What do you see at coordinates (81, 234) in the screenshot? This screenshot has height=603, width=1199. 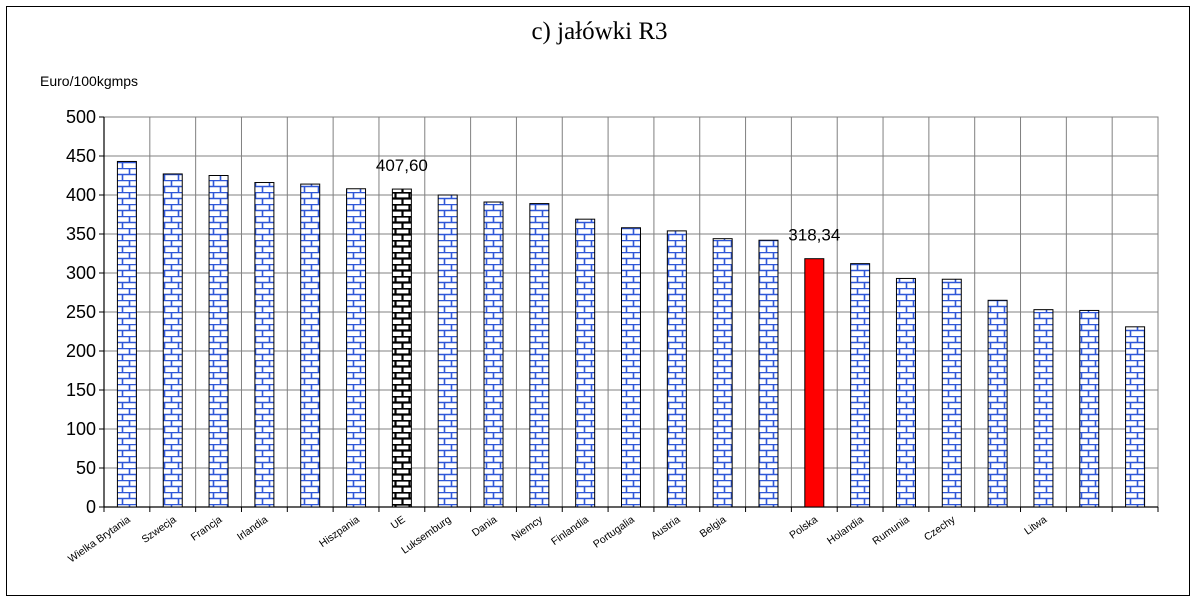 I see `y-tick-label: 350` at bounding box center [81, 234].